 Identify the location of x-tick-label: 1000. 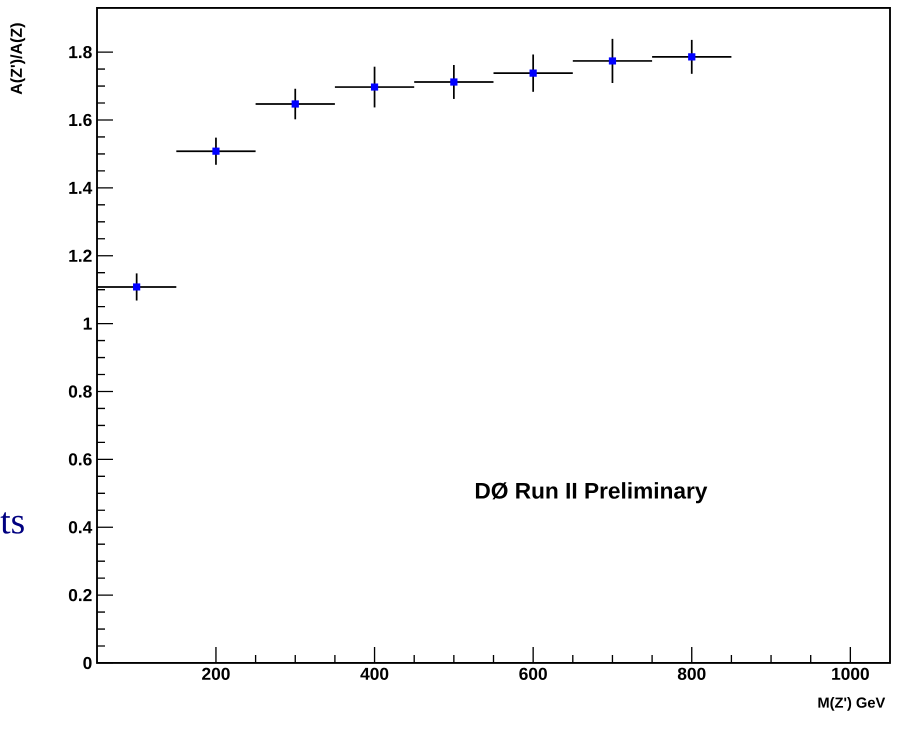
(850, 674).